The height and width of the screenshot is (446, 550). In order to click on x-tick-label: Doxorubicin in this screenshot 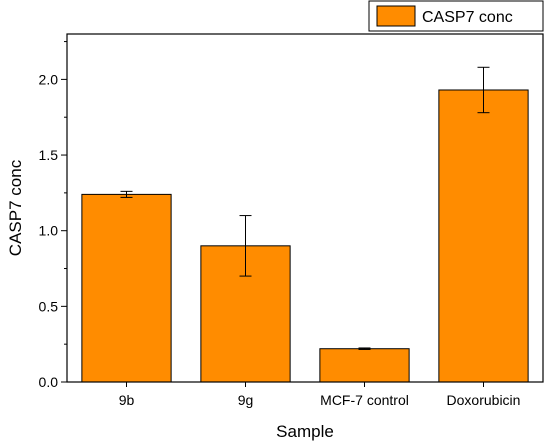, I will do `click(484, 400)`.